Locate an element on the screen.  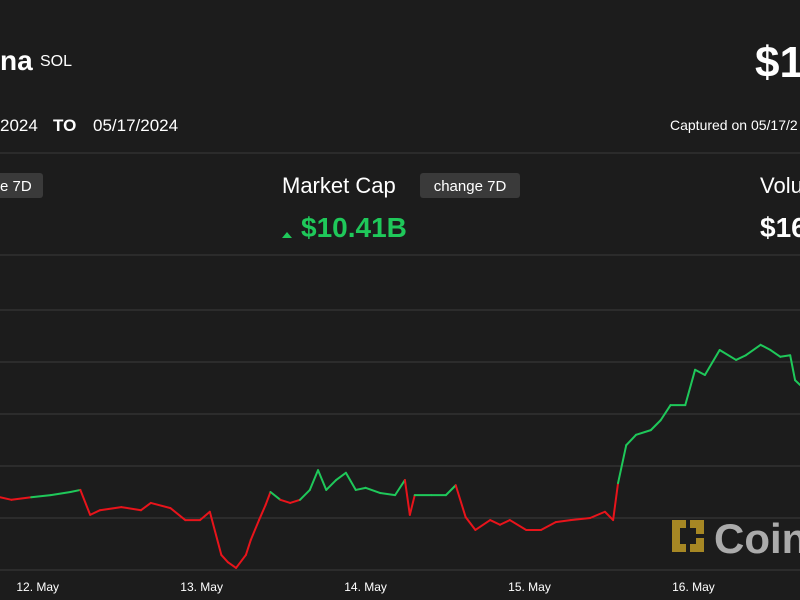
captured-date: Captured on 05/17/2 is located at coordinates (734, 125).